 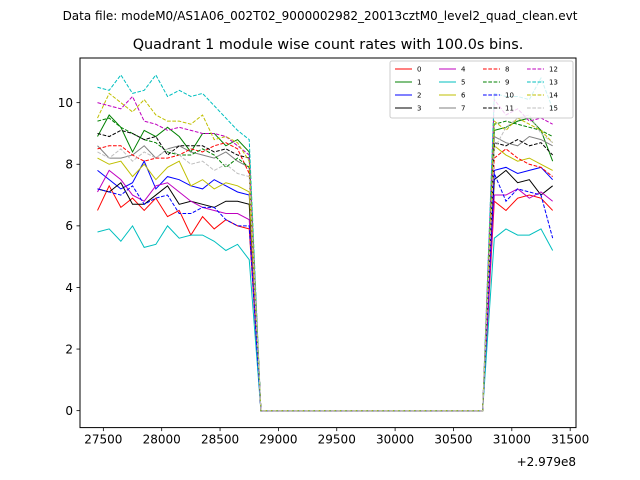 I want to click on x-tick-label: 29500, so click(x=337, y=440).